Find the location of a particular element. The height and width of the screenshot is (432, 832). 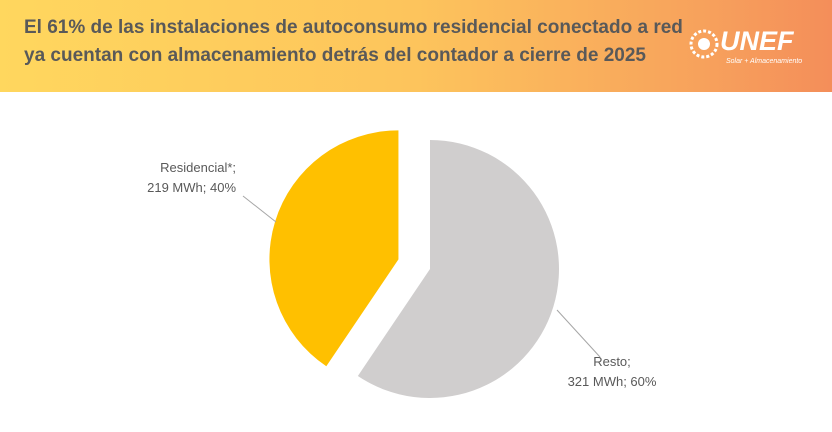

logo-icon is located at coordinates (704, 44).